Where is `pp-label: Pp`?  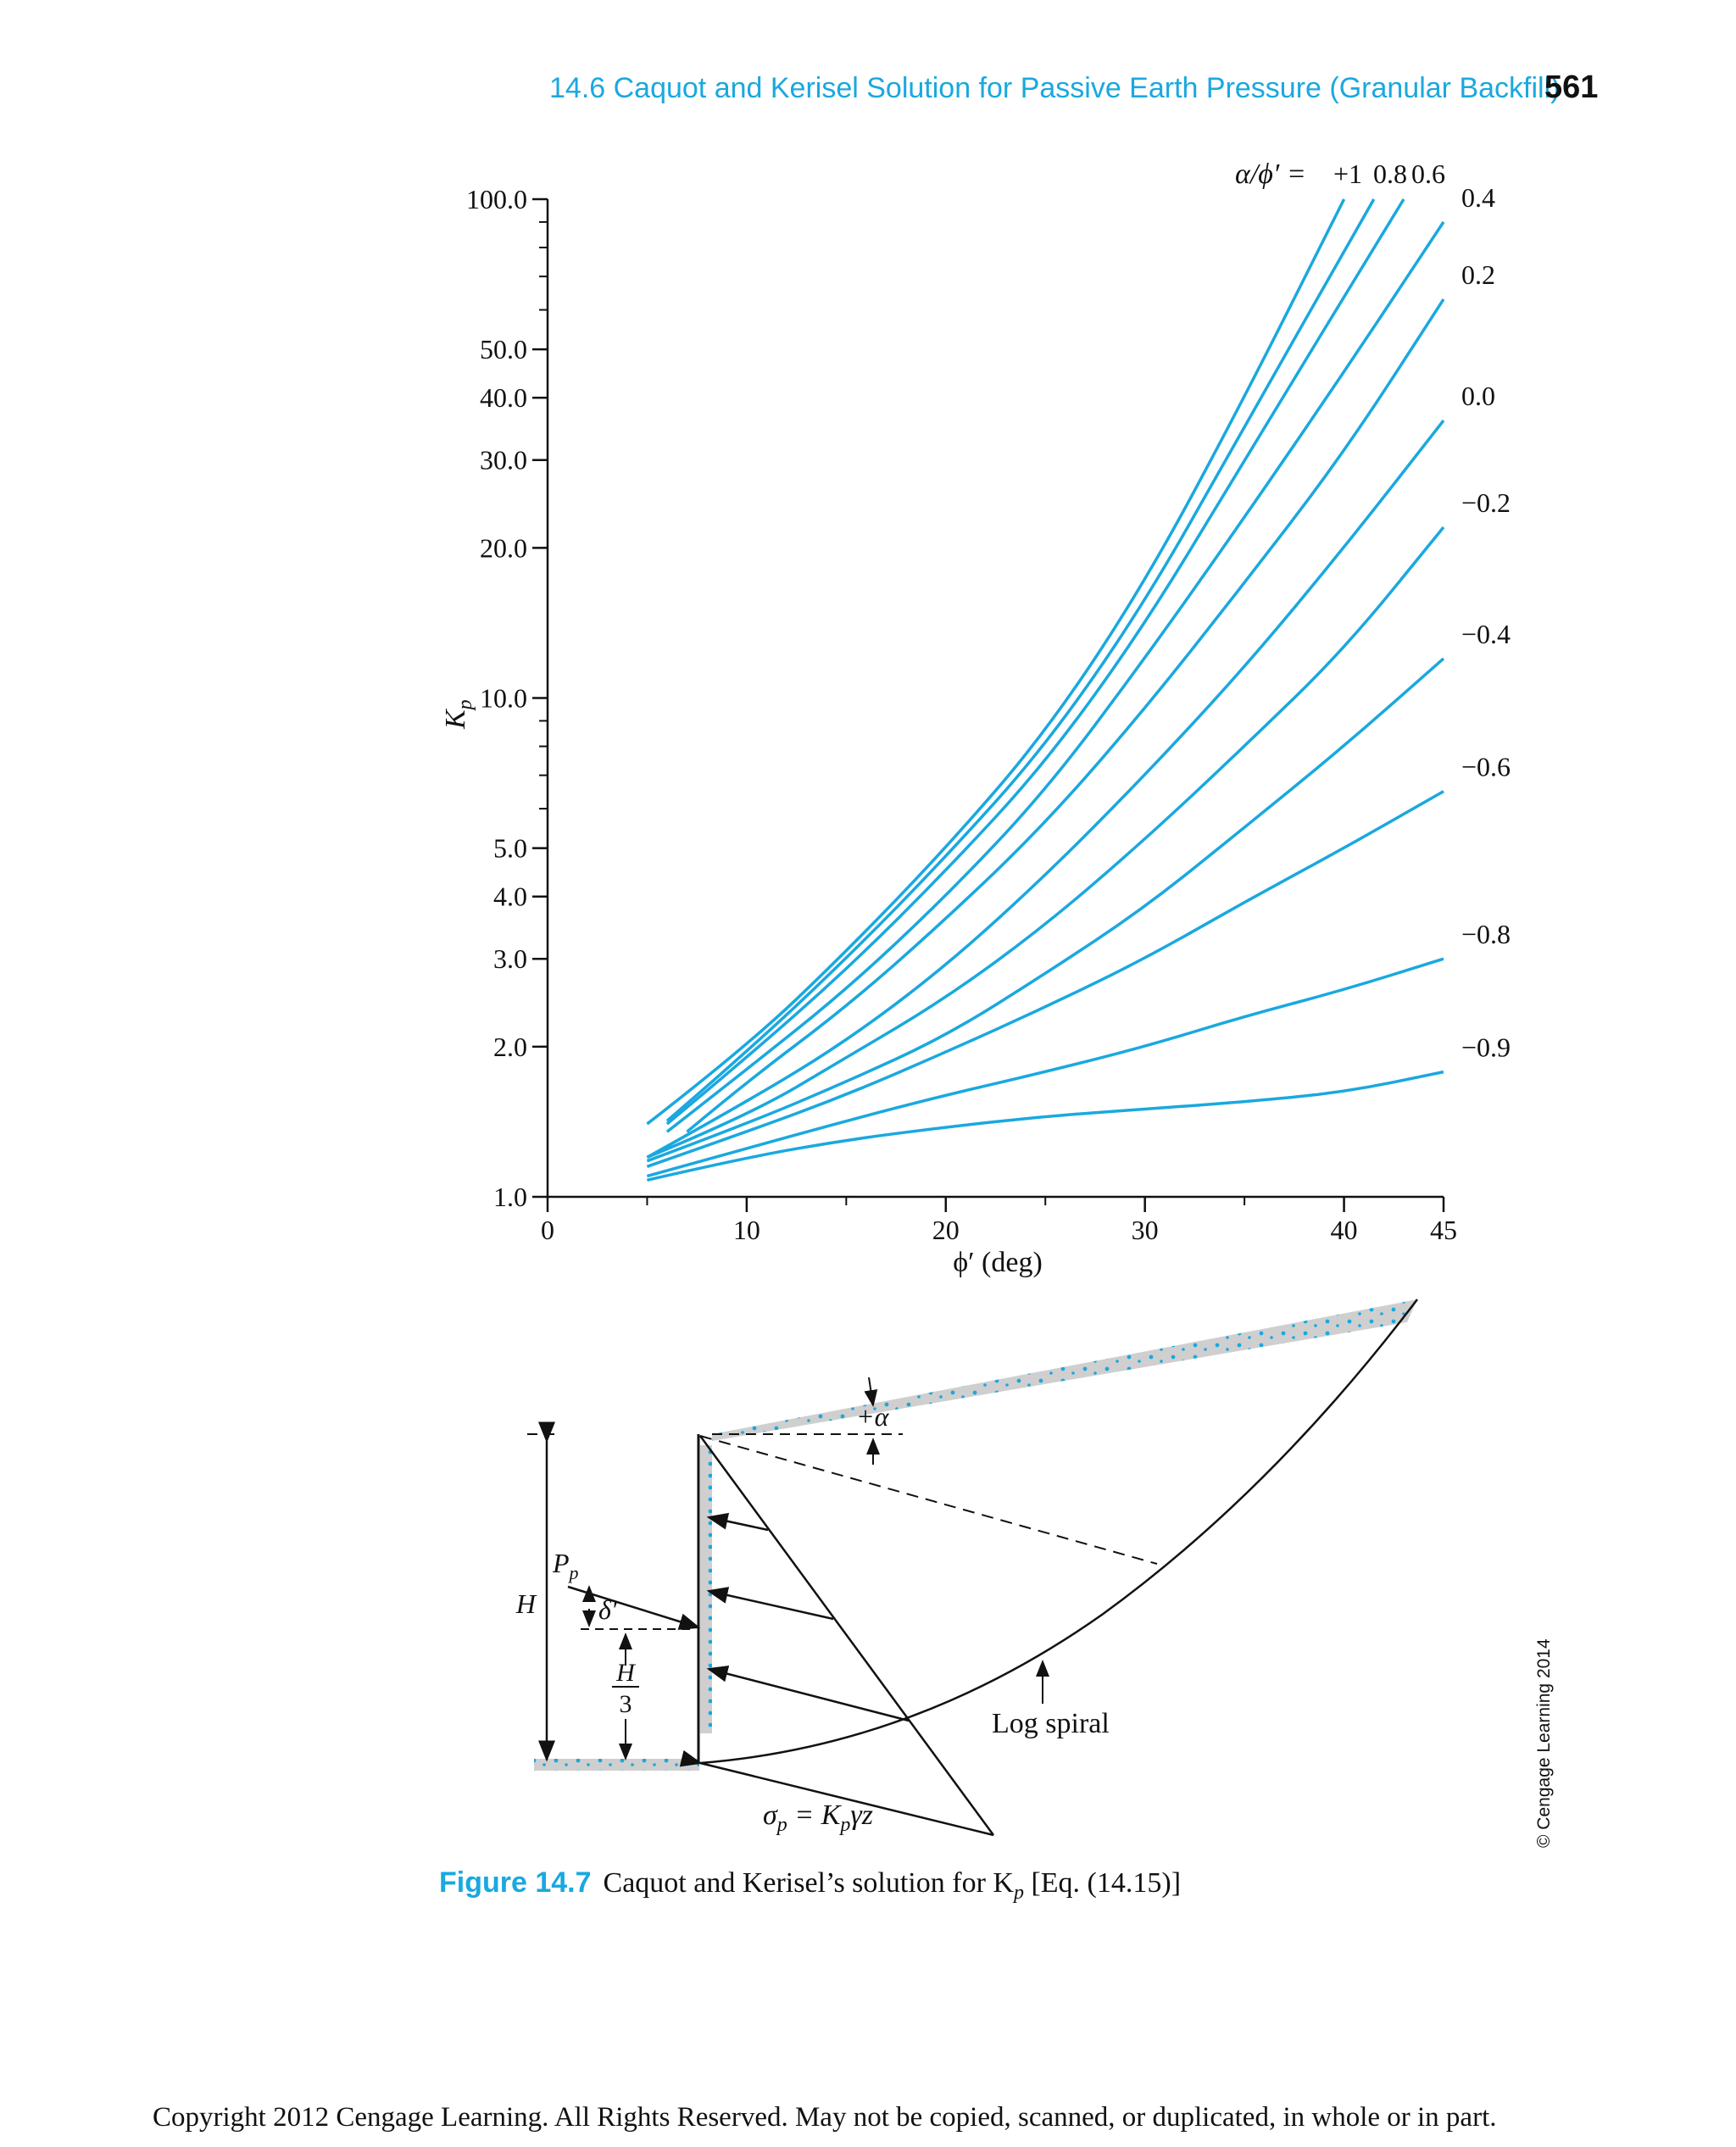 pp-label: Pp is located at coordinates (565, 1565).